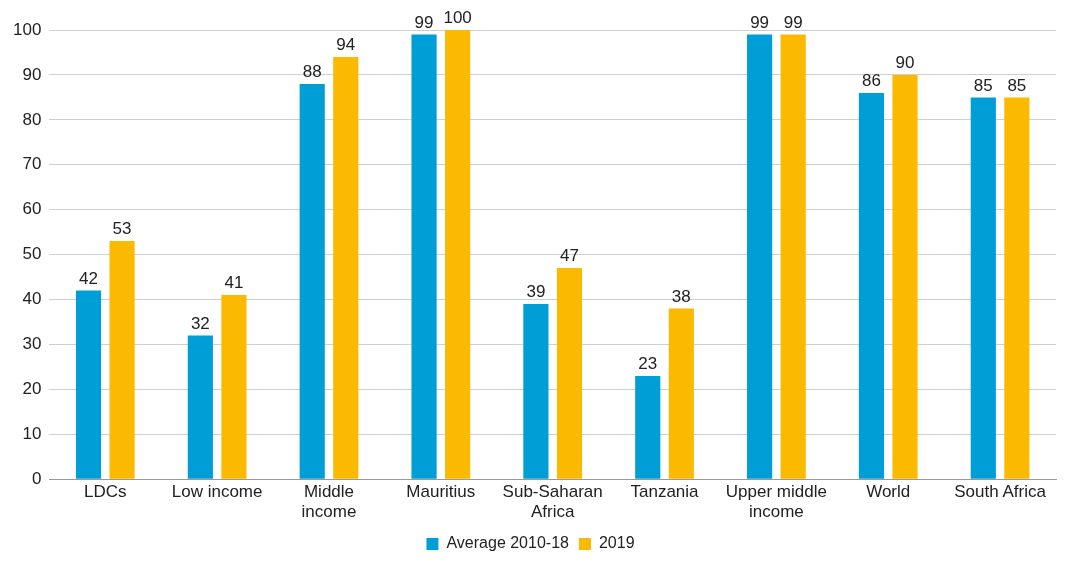 This screenshot has height=562, width=1076. What do you see at coordinates (536, 292) in the screenshot?
I see `data-label: 39` at bounding box center [536, 292].